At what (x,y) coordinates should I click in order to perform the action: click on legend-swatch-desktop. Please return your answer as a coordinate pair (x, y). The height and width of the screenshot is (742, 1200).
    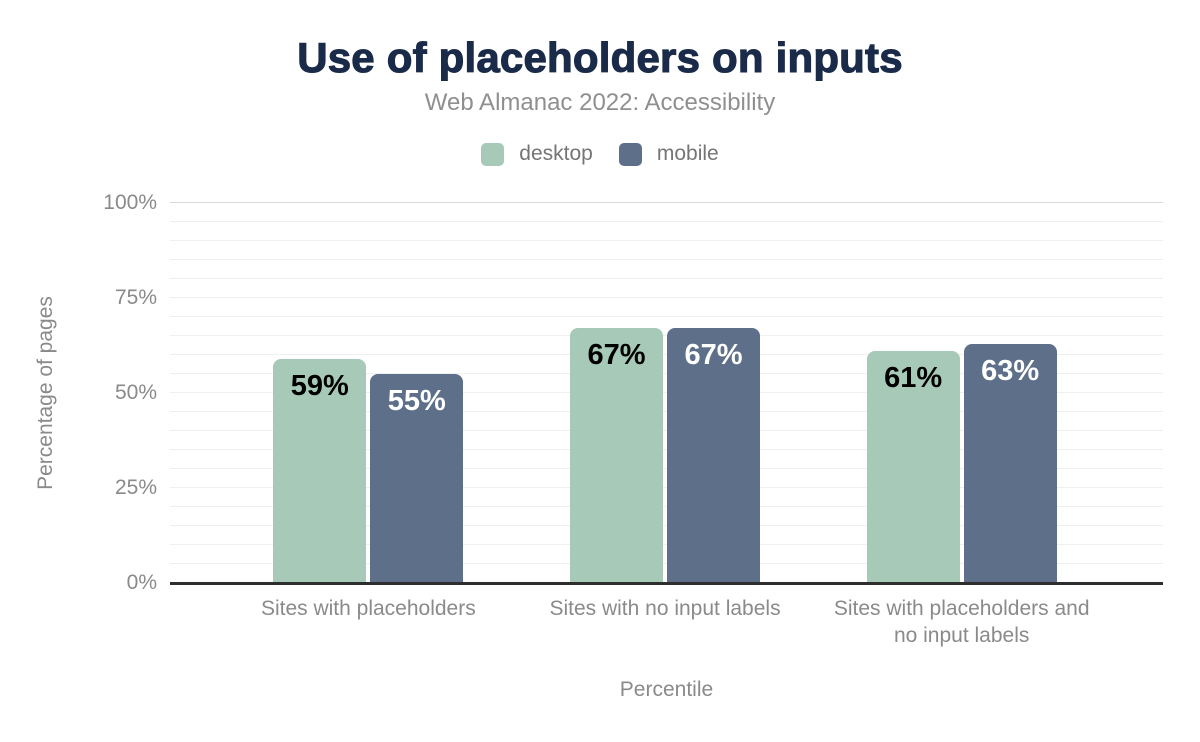
    Looking at the image, I should click on (493, 154).